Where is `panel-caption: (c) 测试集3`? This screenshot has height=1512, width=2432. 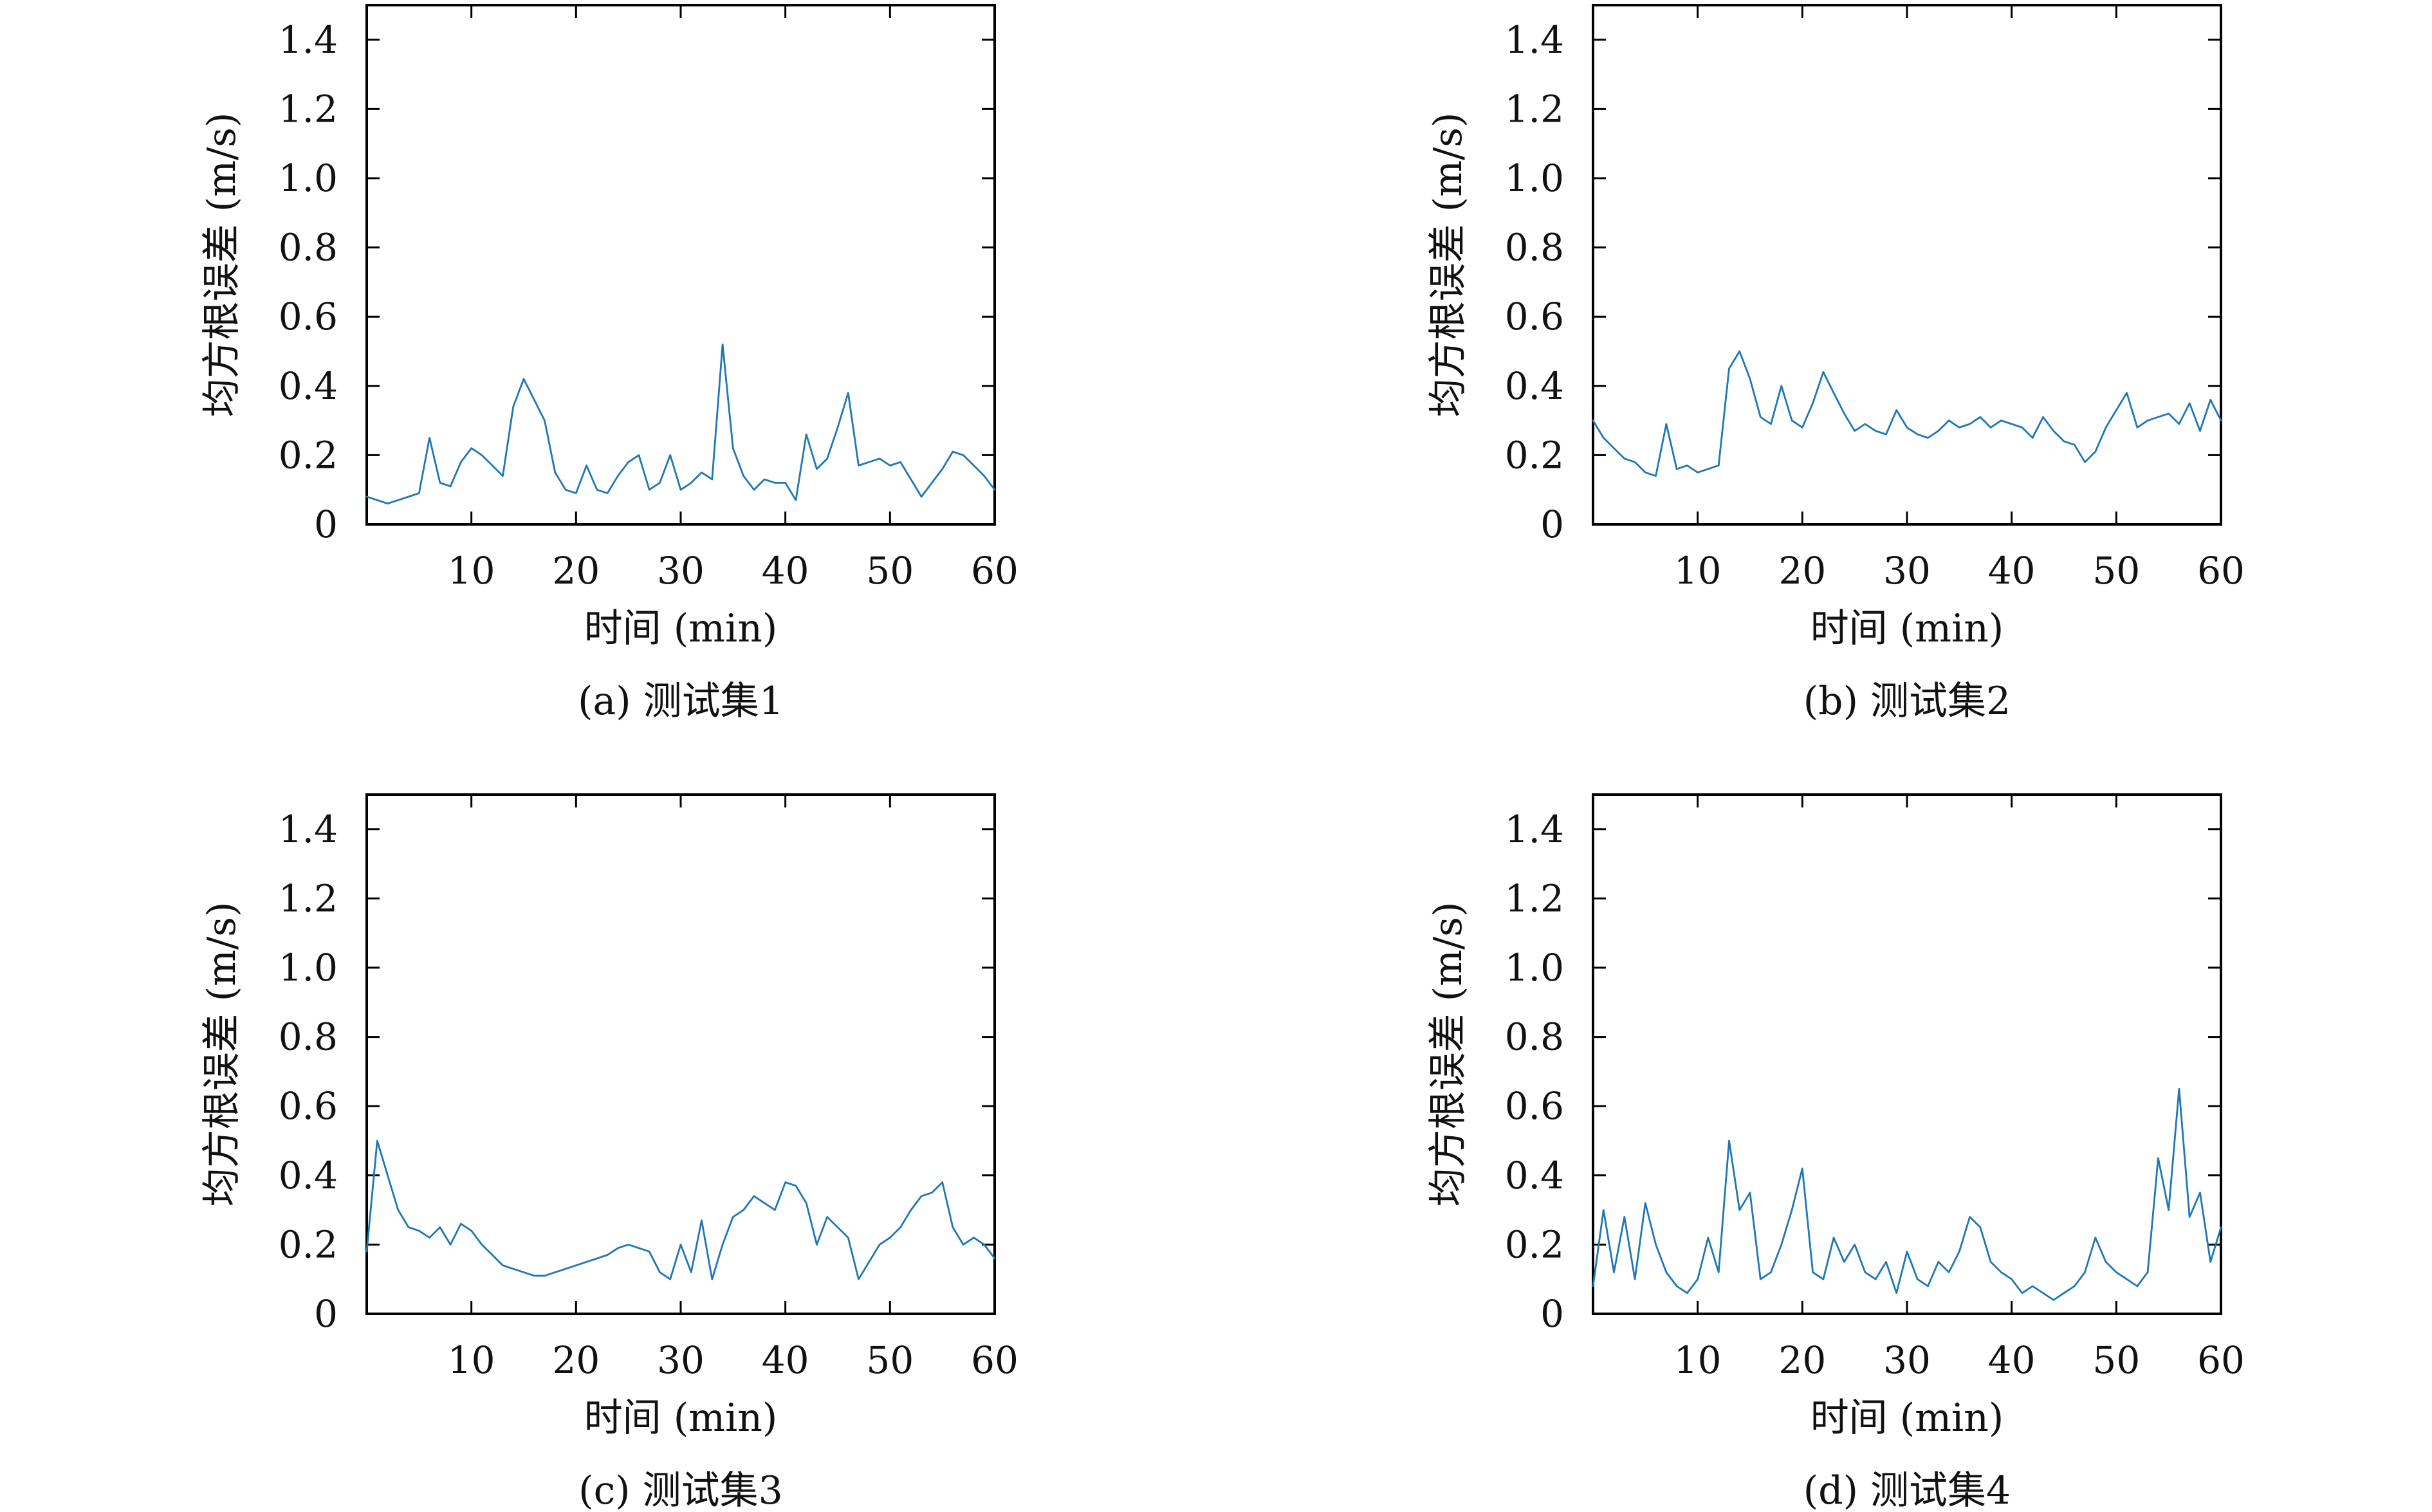 panel-caption: (c) 测试集3 is located at coordinates (680, 1490).